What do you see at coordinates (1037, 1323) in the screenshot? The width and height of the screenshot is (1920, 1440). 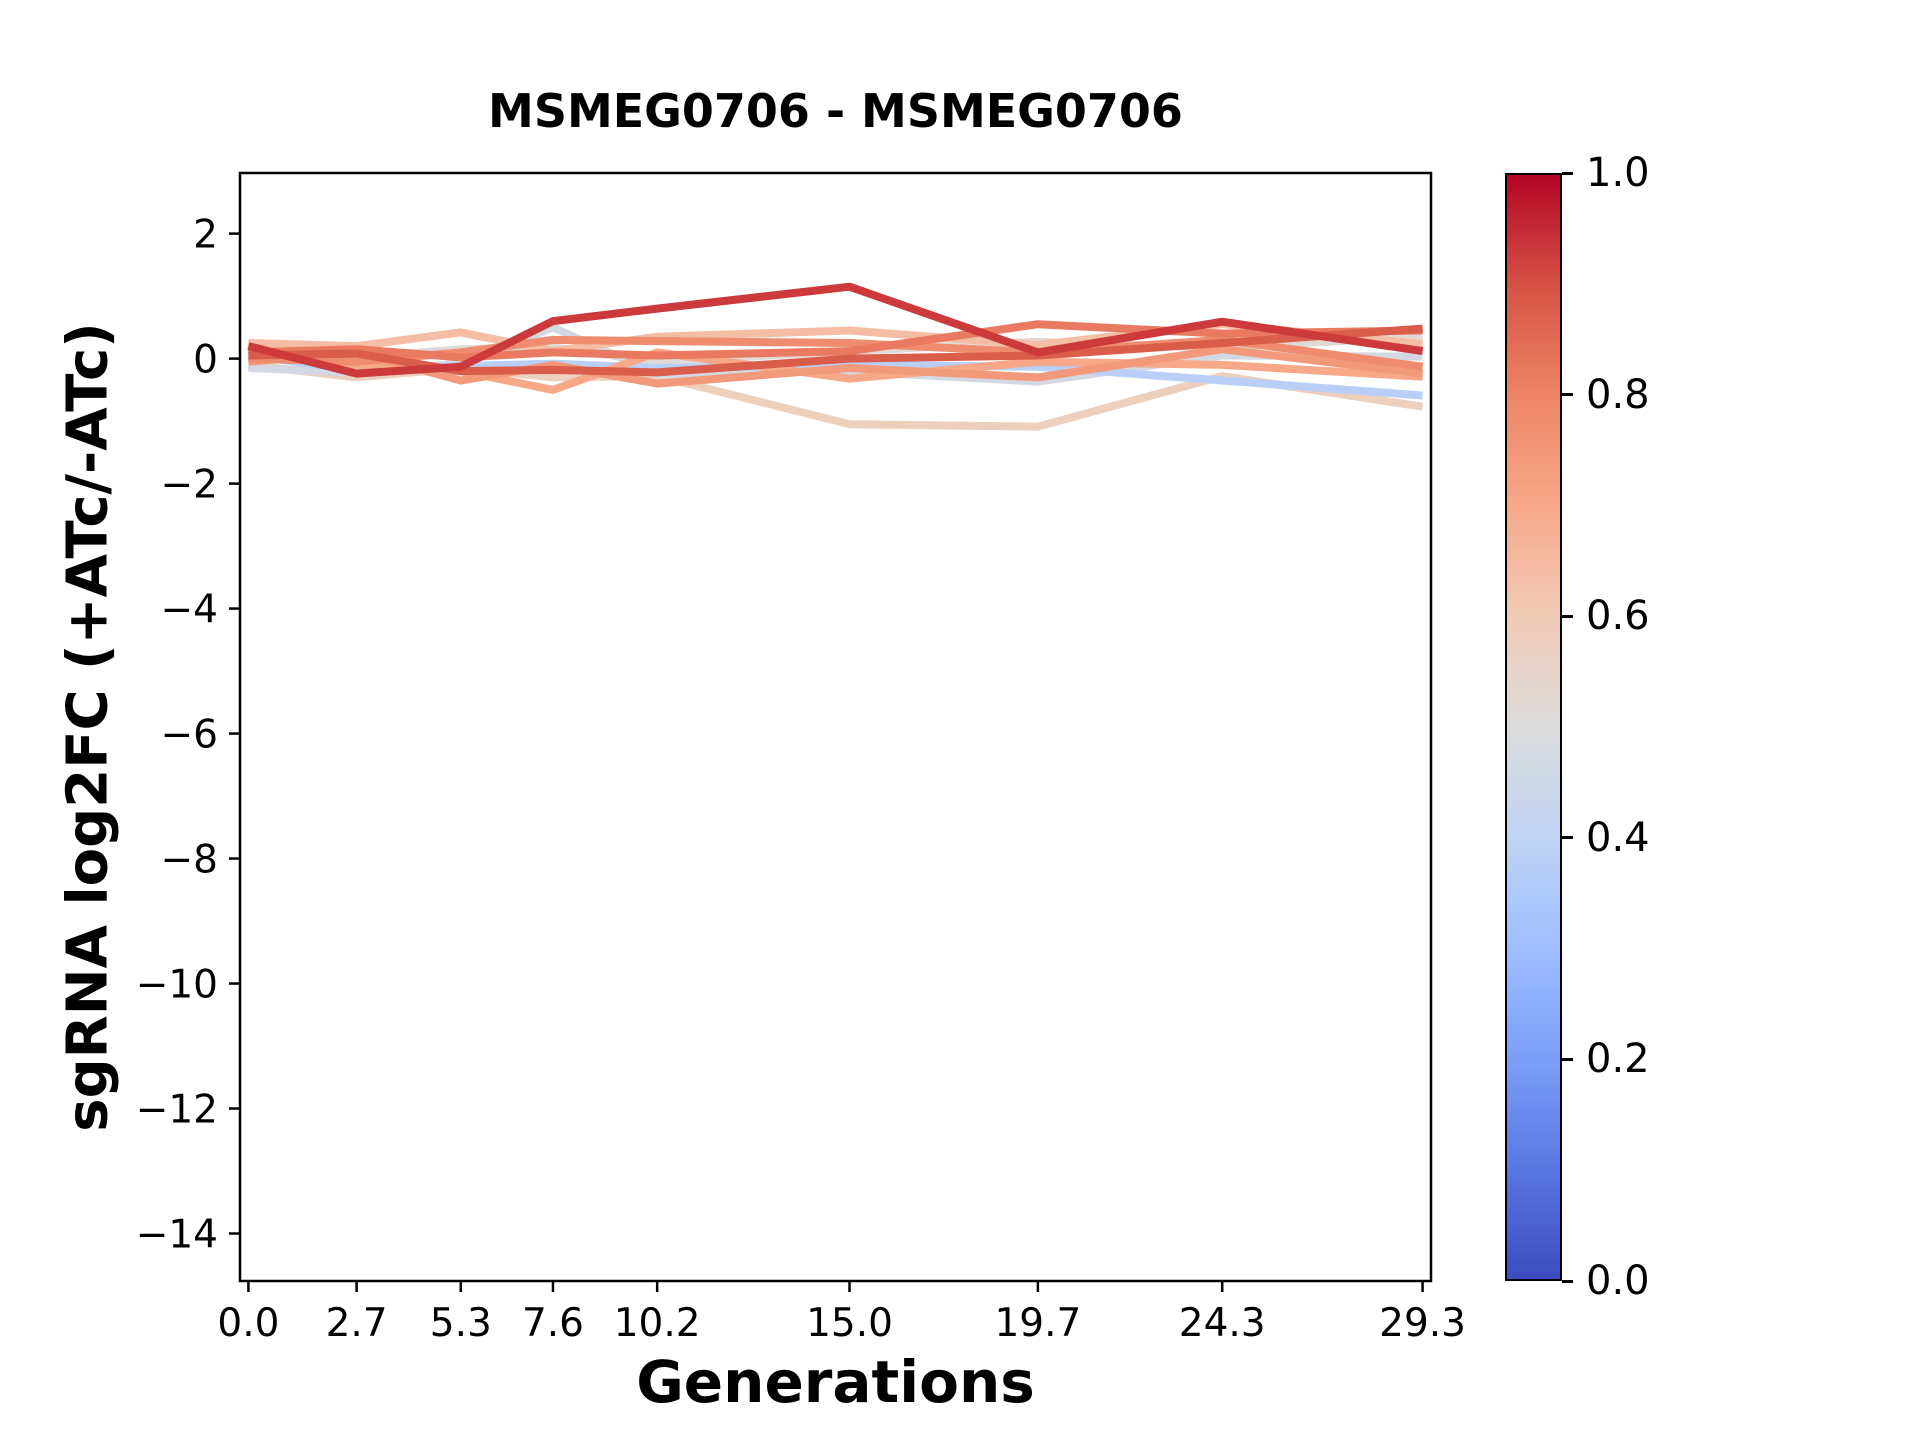 I see `x-tick-label: 19.7` at bounding box center [1037, 1323].